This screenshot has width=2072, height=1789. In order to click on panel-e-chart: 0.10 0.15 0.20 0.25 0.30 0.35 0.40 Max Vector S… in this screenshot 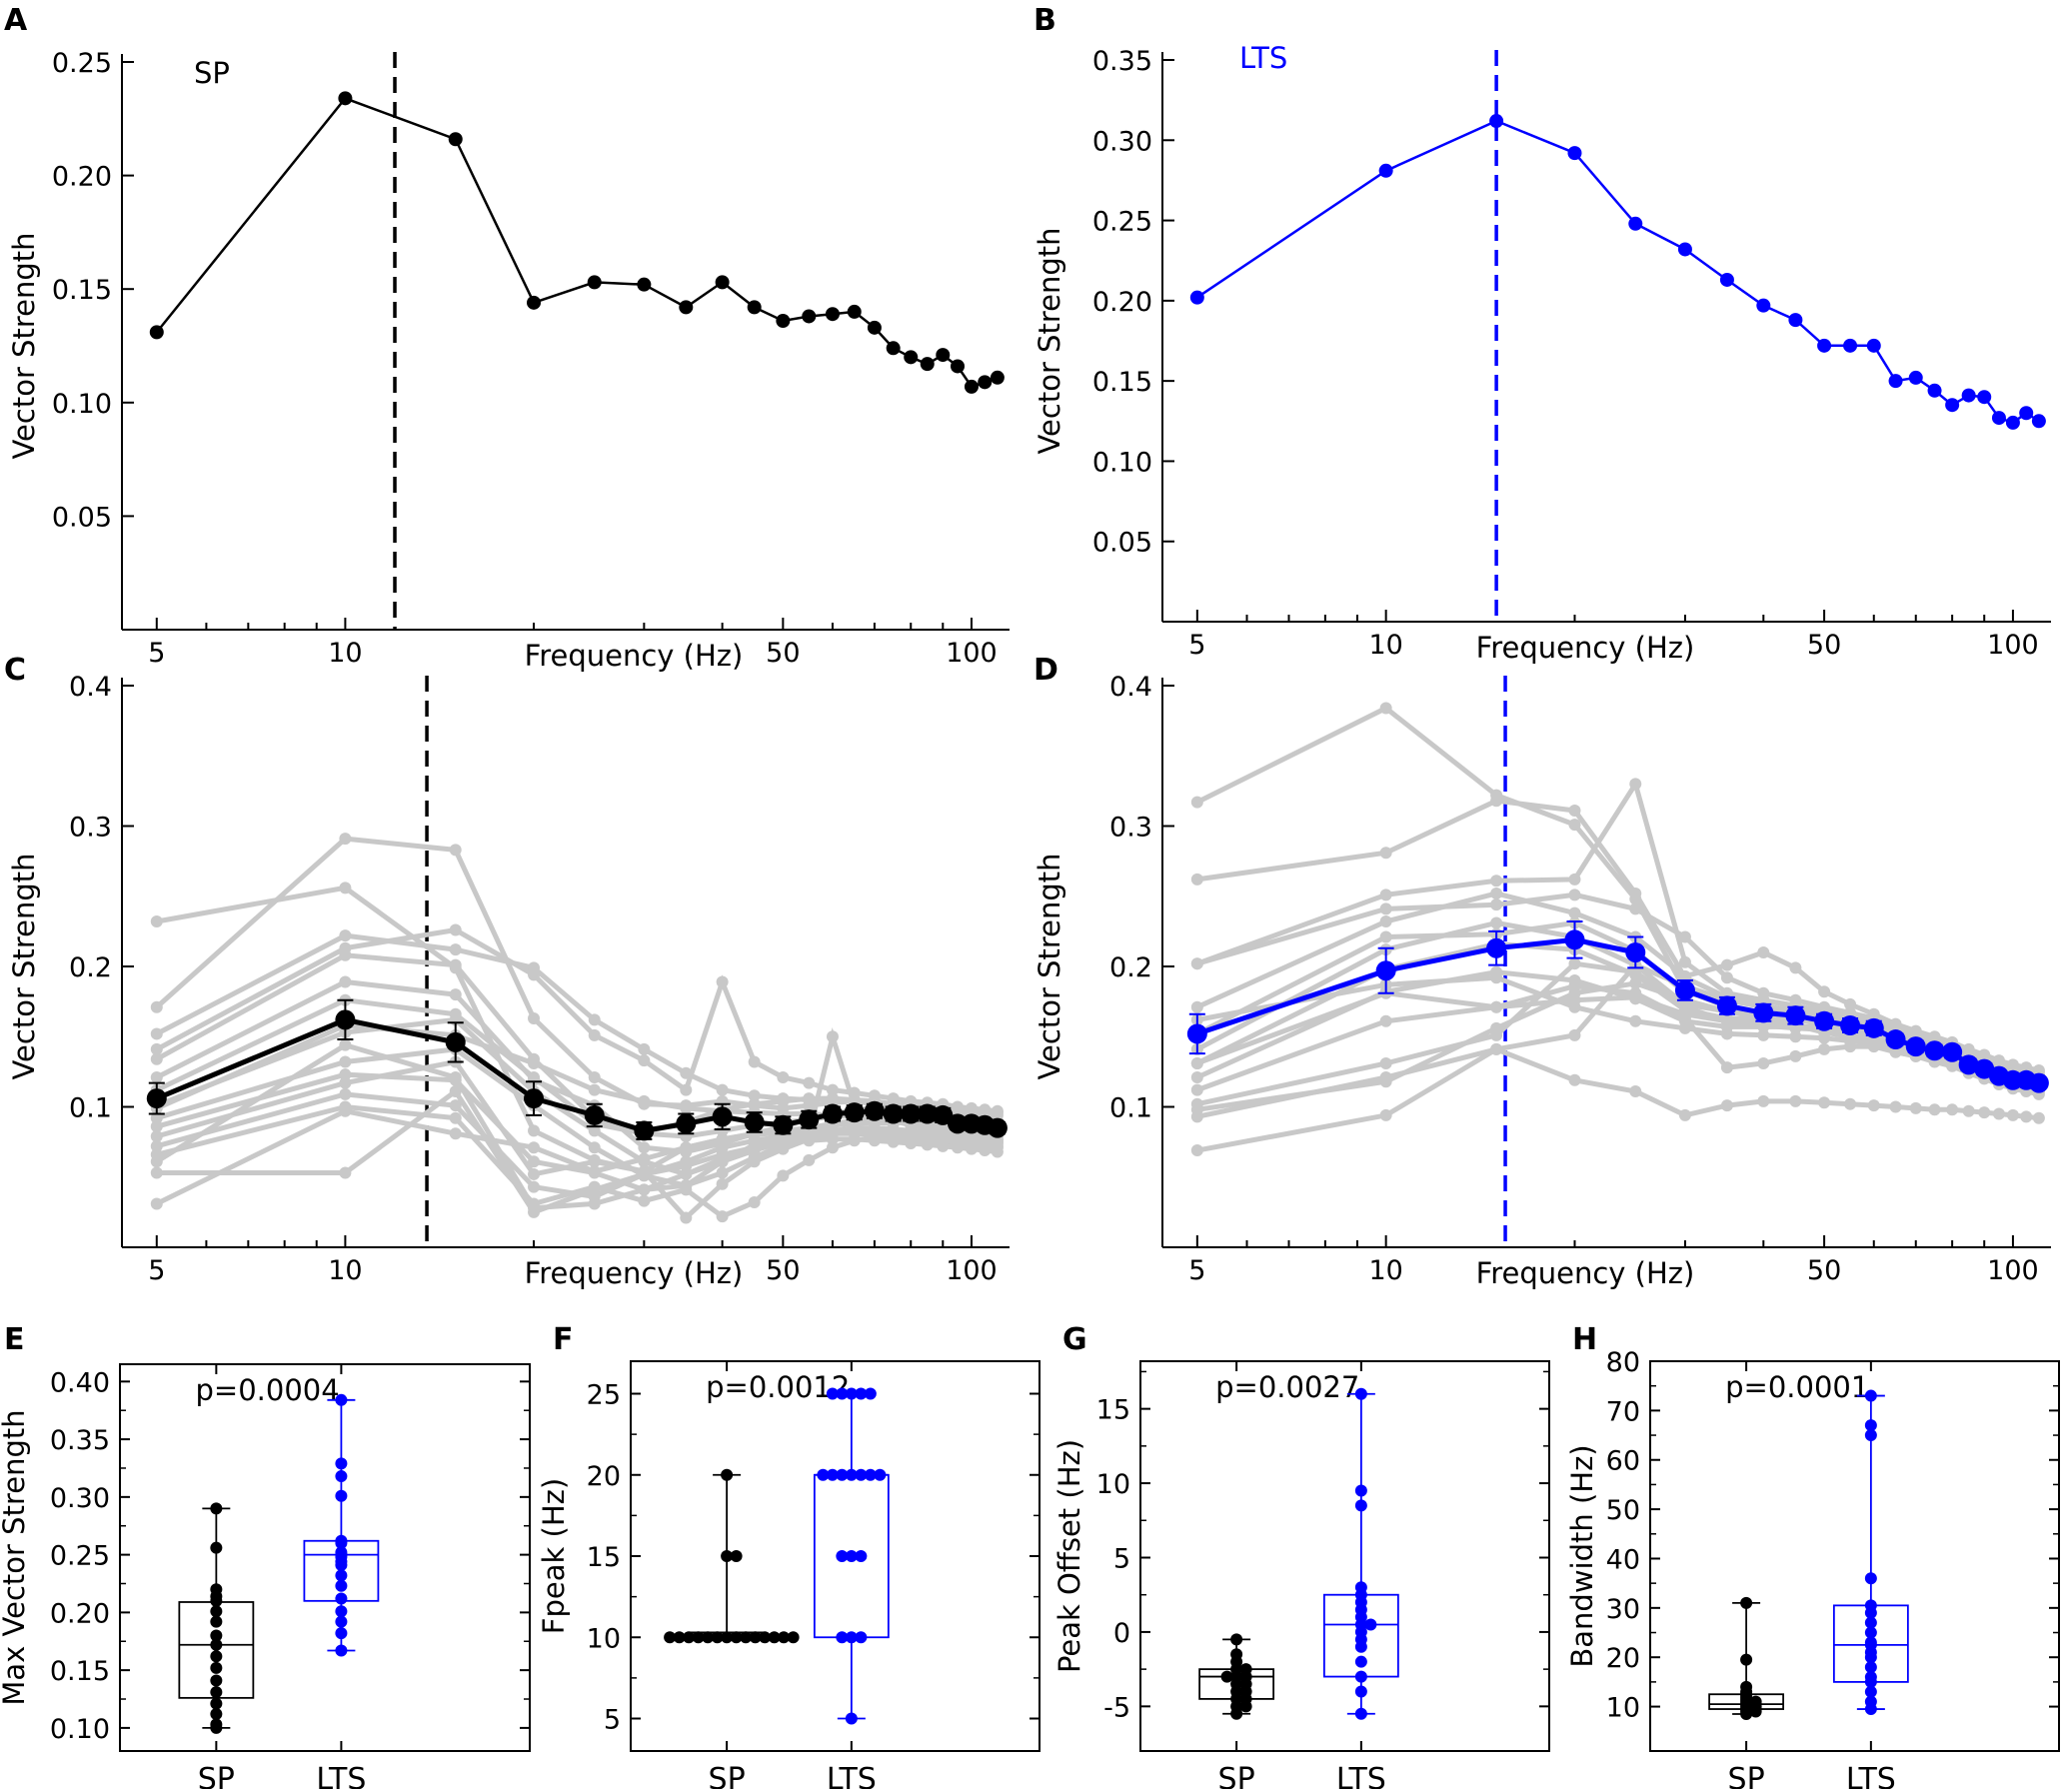, I will do `click(265, 1576)`.